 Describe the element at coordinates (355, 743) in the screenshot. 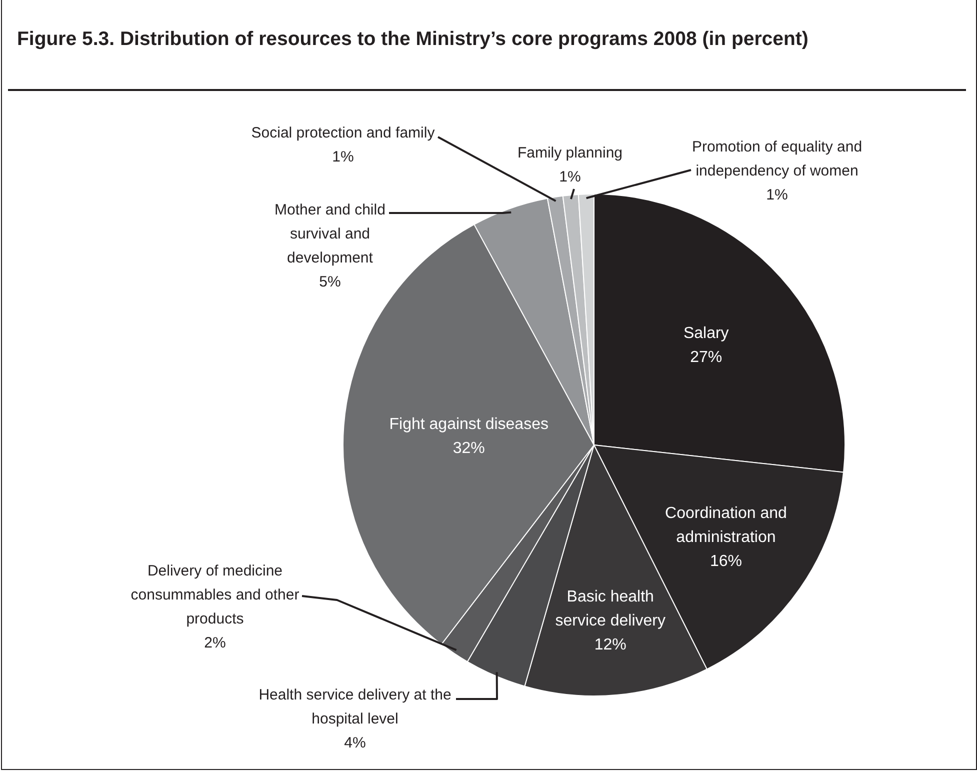

I see `data-label: 4%` at that location.